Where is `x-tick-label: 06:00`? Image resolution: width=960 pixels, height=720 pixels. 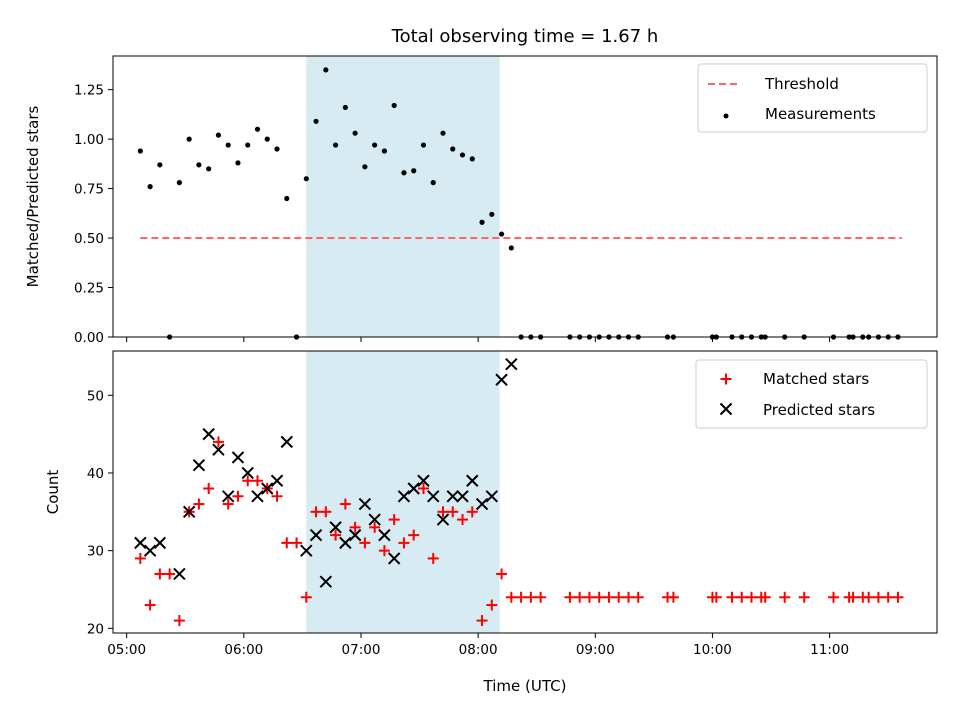 x-tick-label: 06:00 is located at coordinates (243, 650).